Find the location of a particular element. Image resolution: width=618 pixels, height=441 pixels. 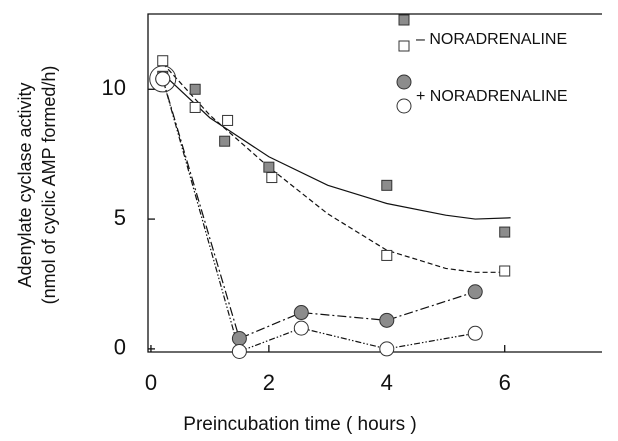

y-tick-label: 0 is located at coordinates (120, 347).